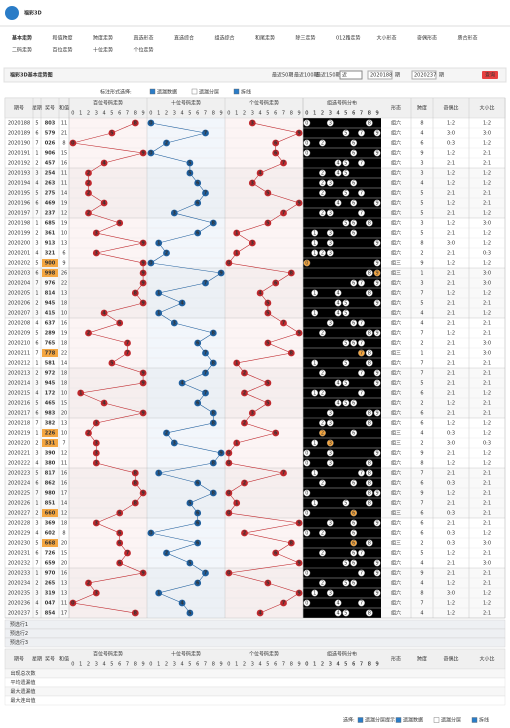 Image resolution: width=510 pixels, height=728 pixels. I want to click on stat: 1:2, so click(451, 494).